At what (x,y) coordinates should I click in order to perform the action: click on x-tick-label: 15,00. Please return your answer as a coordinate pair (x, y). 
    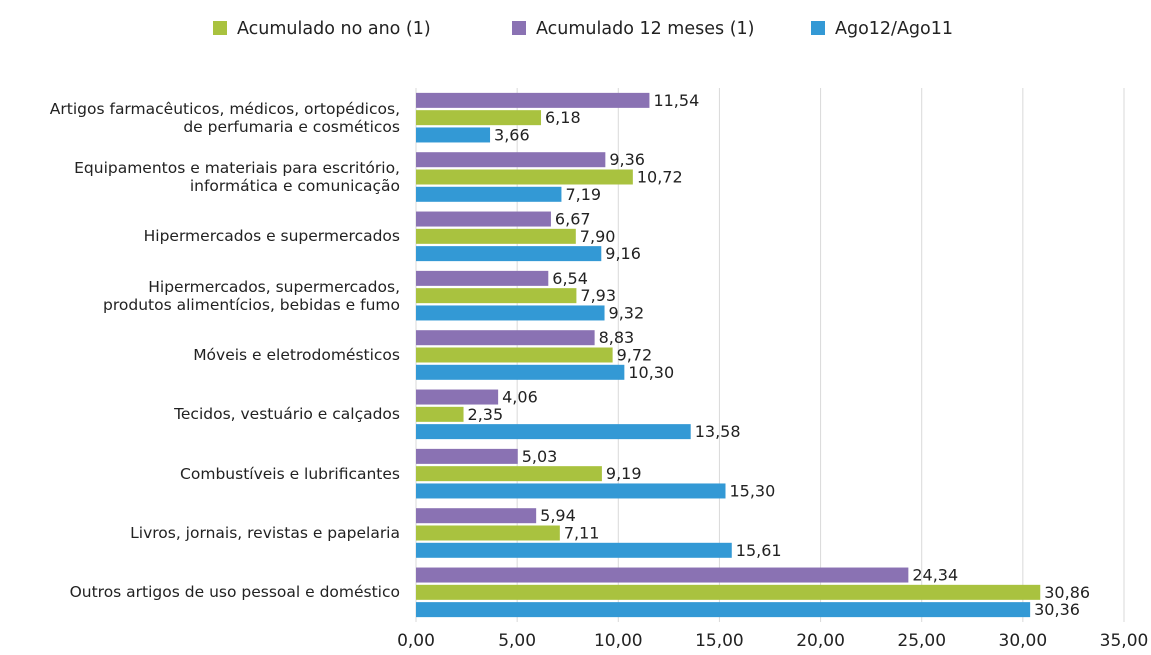
    Looking at the image, I should click on (719, 641).